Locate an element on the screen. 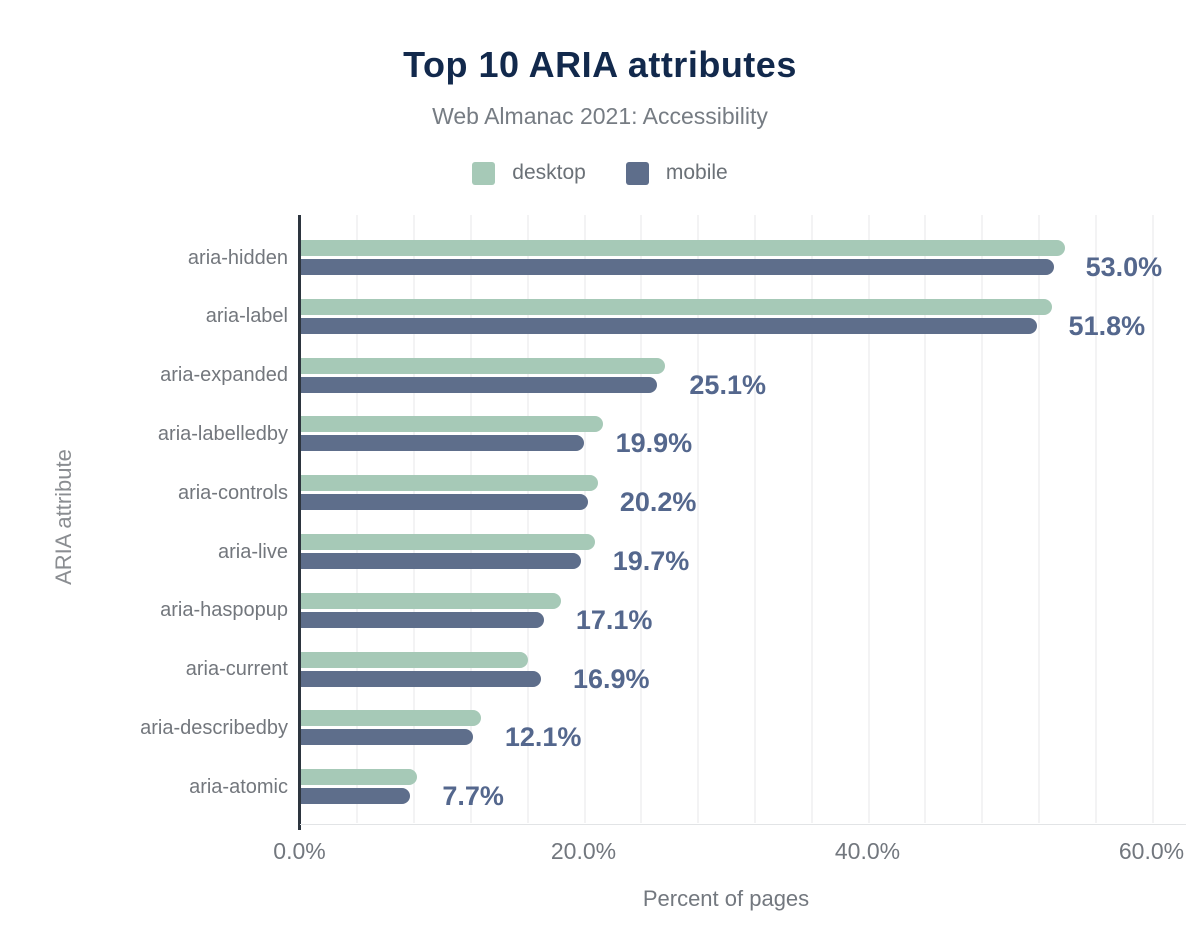  x-axis-line is located at coordinates (742, 824).